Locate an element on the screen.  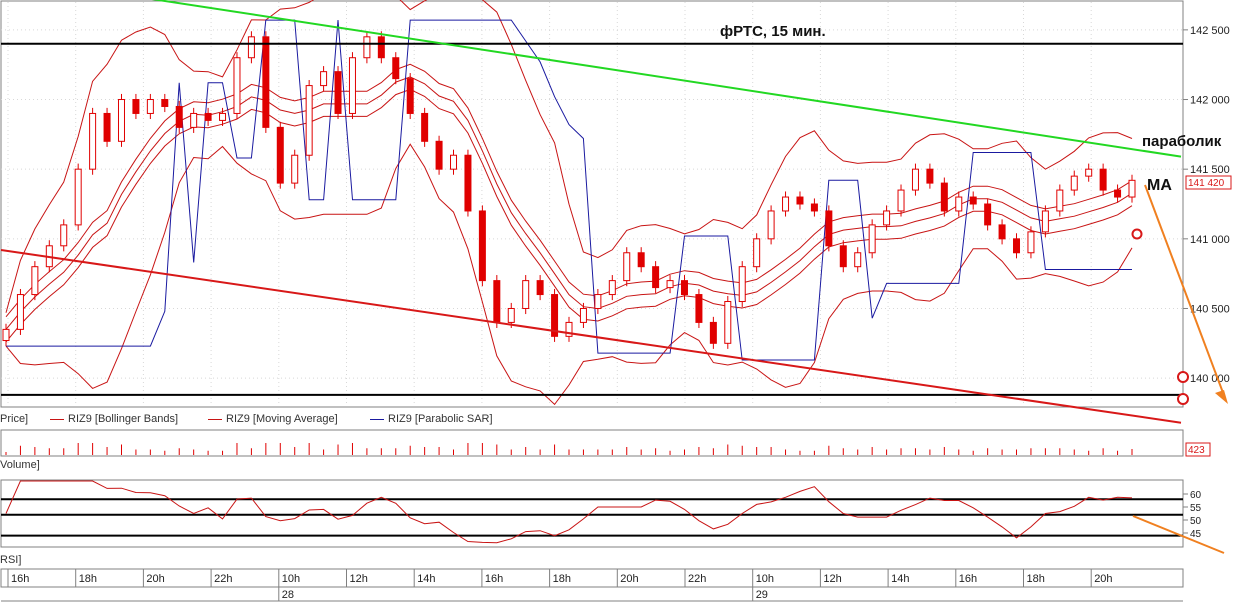
price-tick-label: 142 000 is located at coordinates (1210, 101).